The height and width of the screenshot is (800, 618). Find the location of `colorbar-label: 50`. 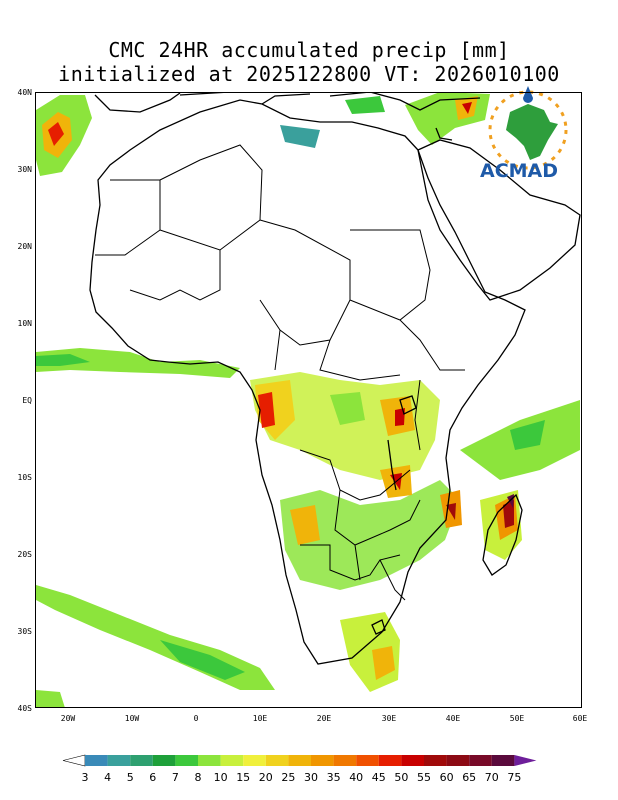

colorbar-label: 50 is located at coordinates (401, 777).